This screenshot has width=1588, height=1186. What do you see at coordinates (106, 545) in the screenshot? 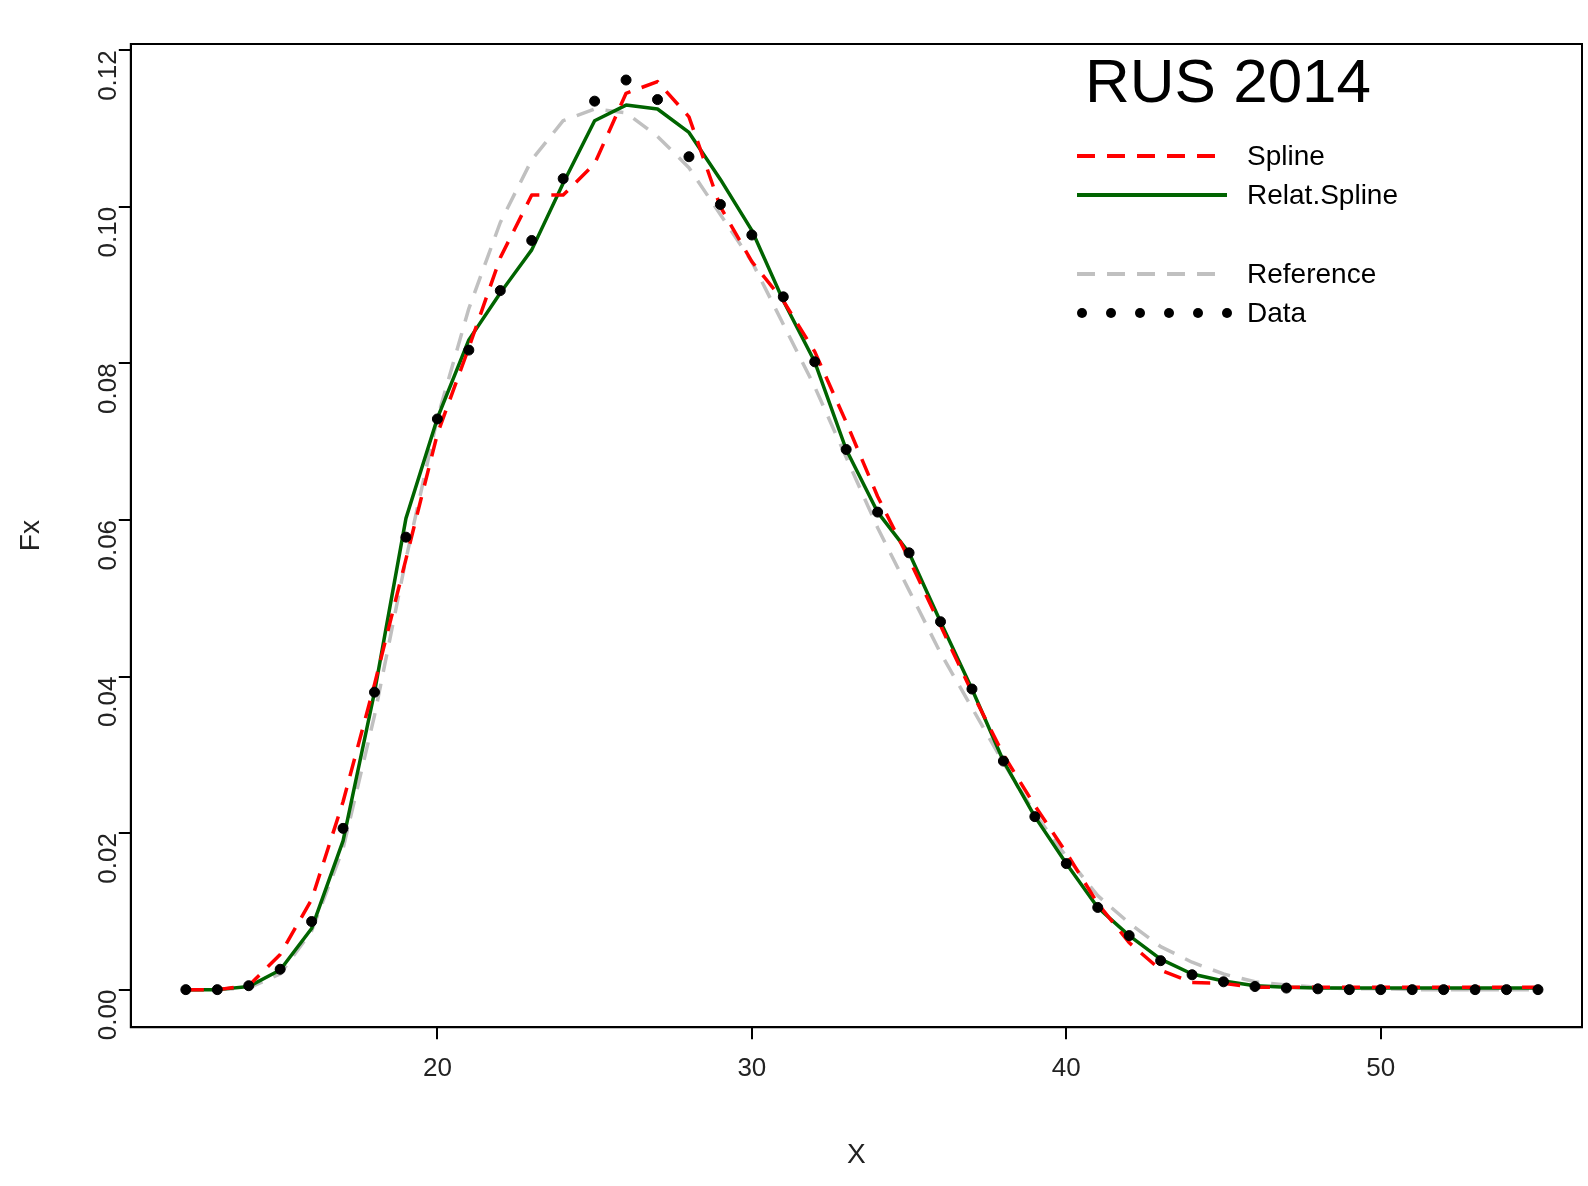
I see `y-tick-label: 0.06` at bounding box center [106, 545].